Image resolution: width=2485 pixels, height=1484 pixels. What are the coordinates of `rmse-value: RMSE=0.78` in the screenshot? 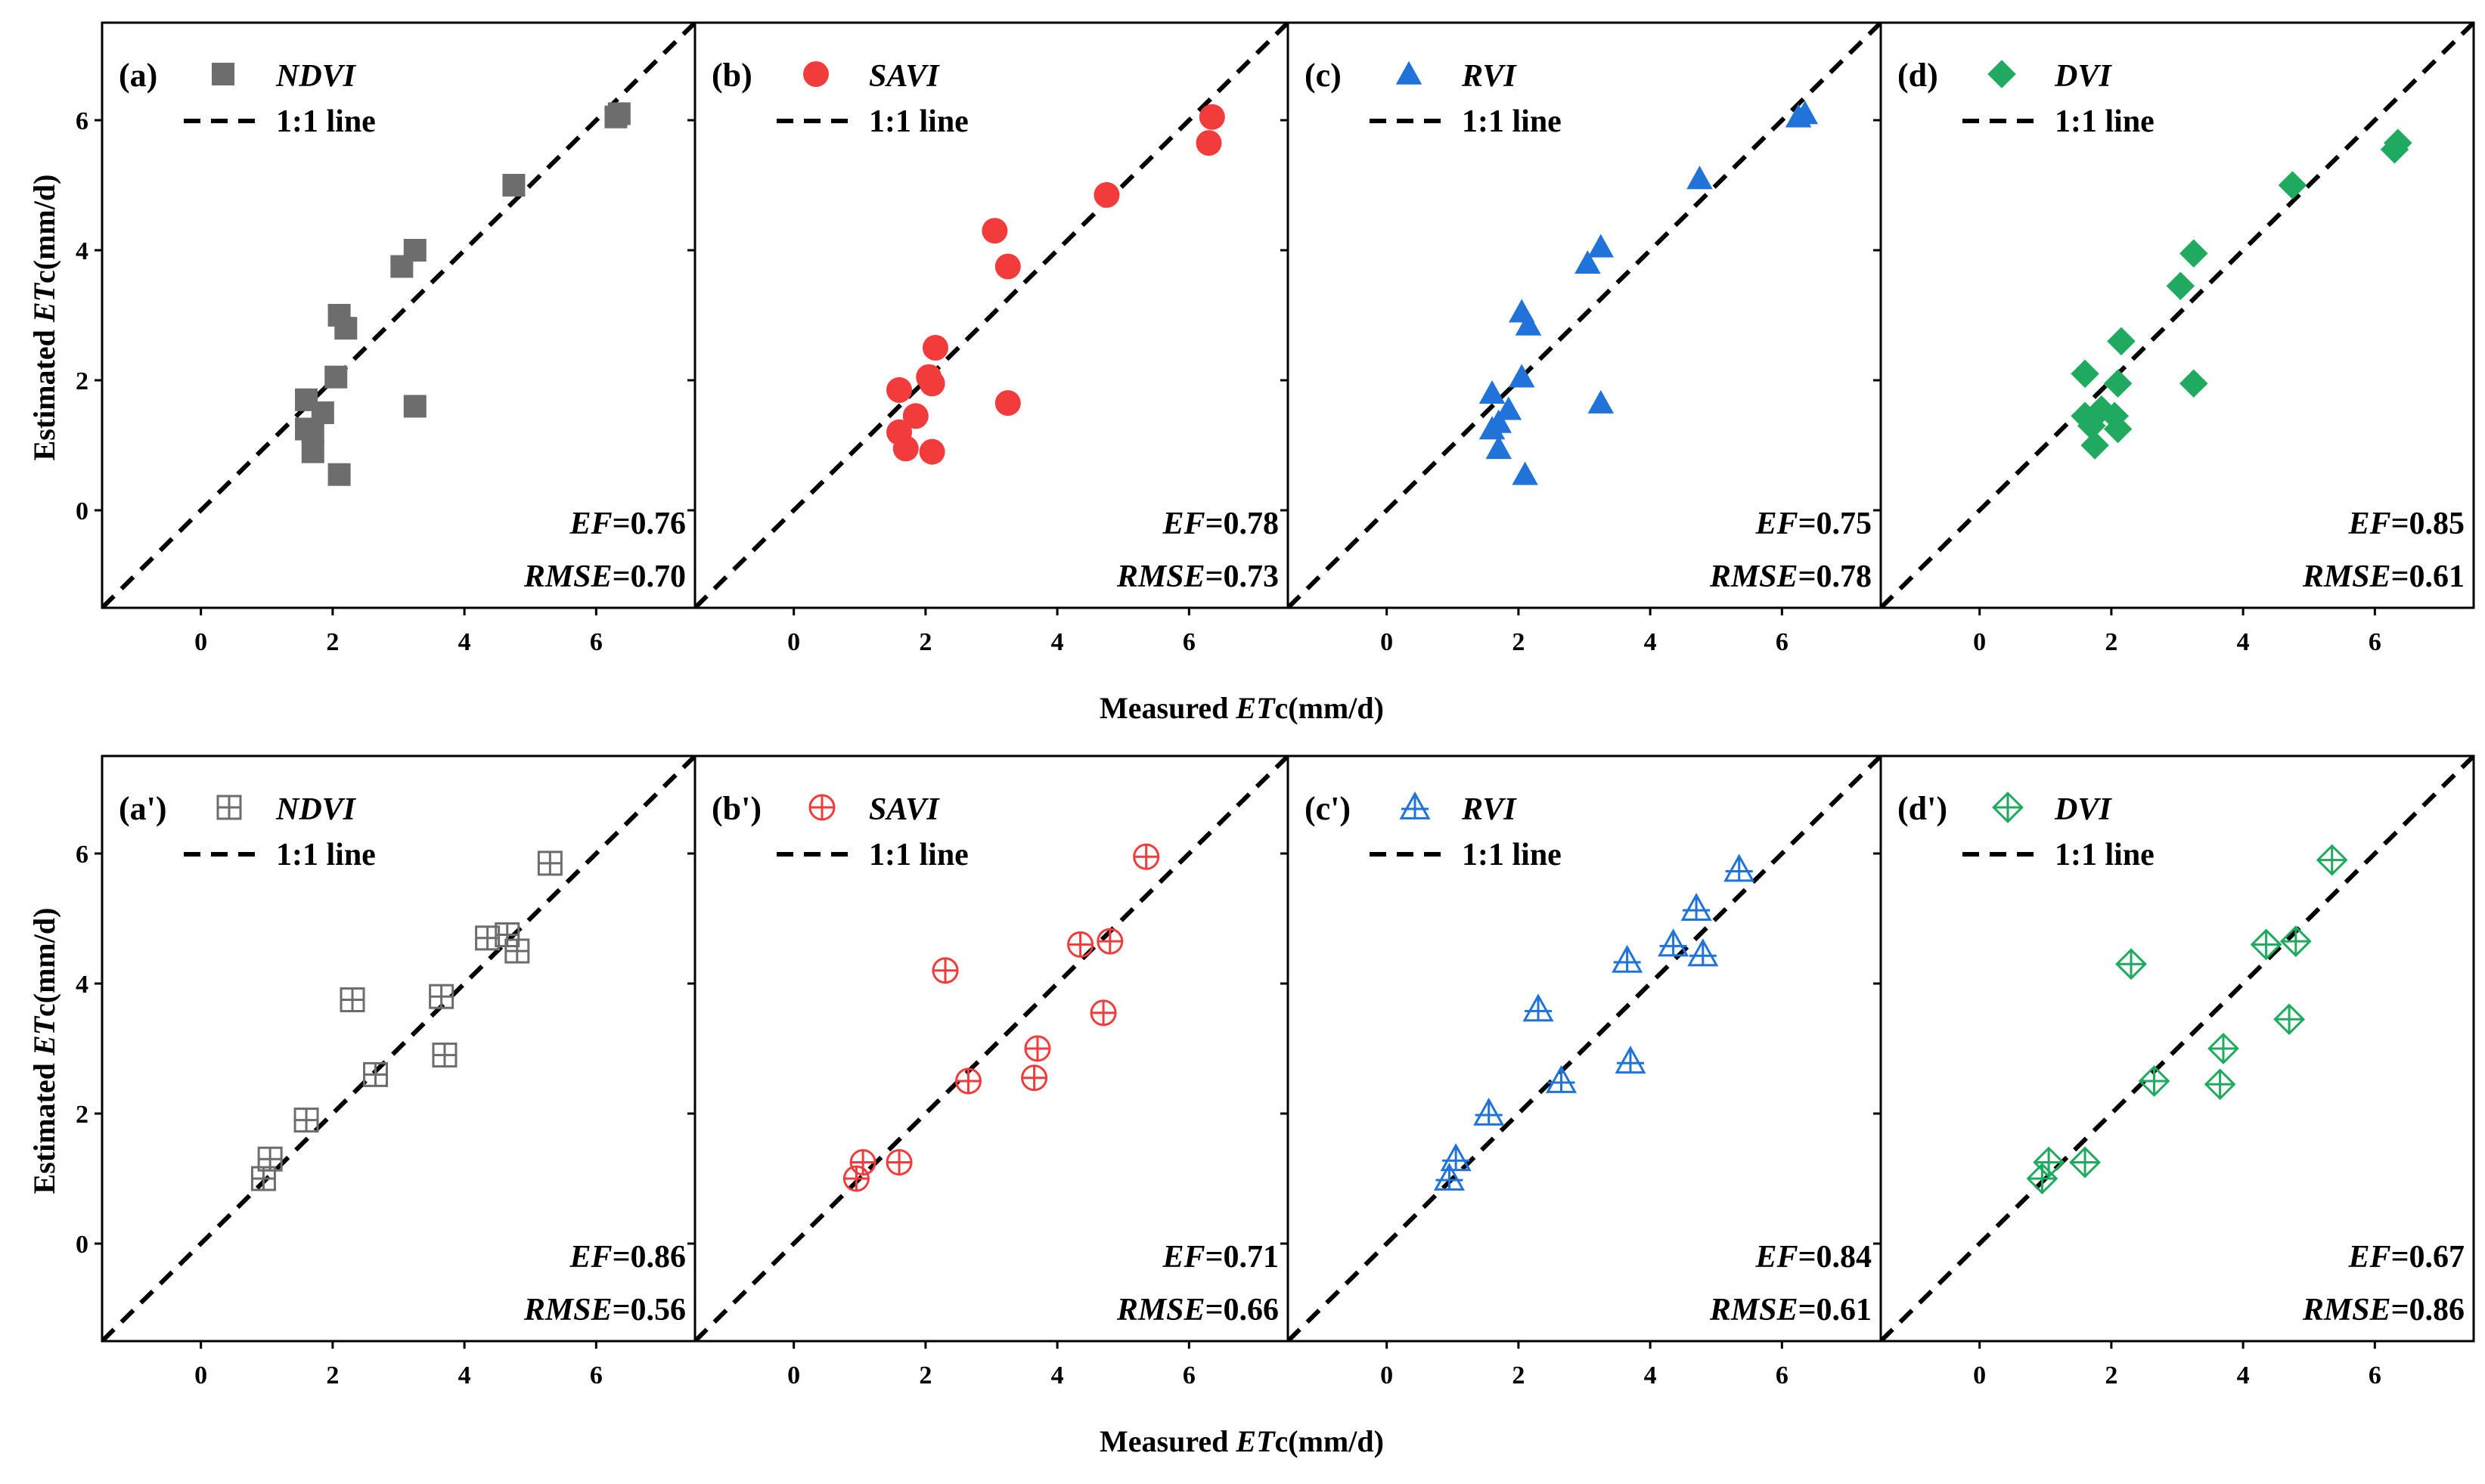 It's located at (1790, 576).